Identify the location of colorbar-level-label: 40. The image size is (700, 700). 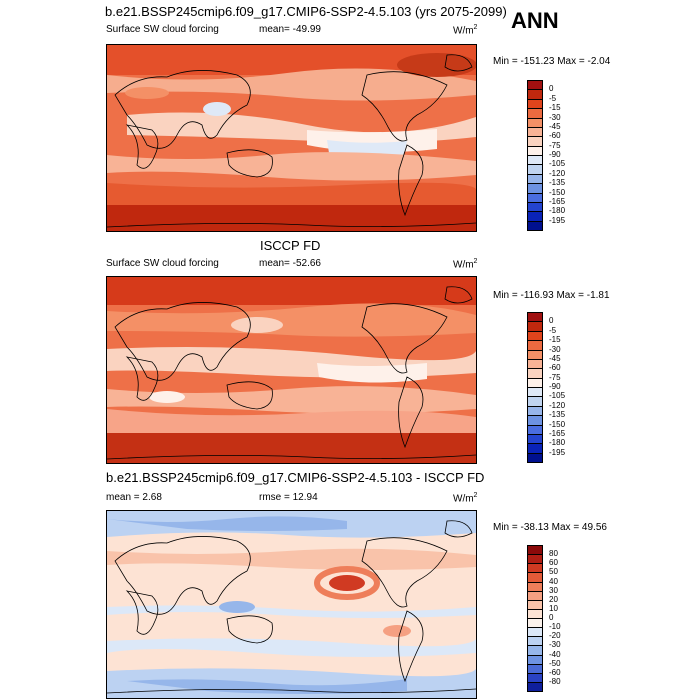
(553, 581).